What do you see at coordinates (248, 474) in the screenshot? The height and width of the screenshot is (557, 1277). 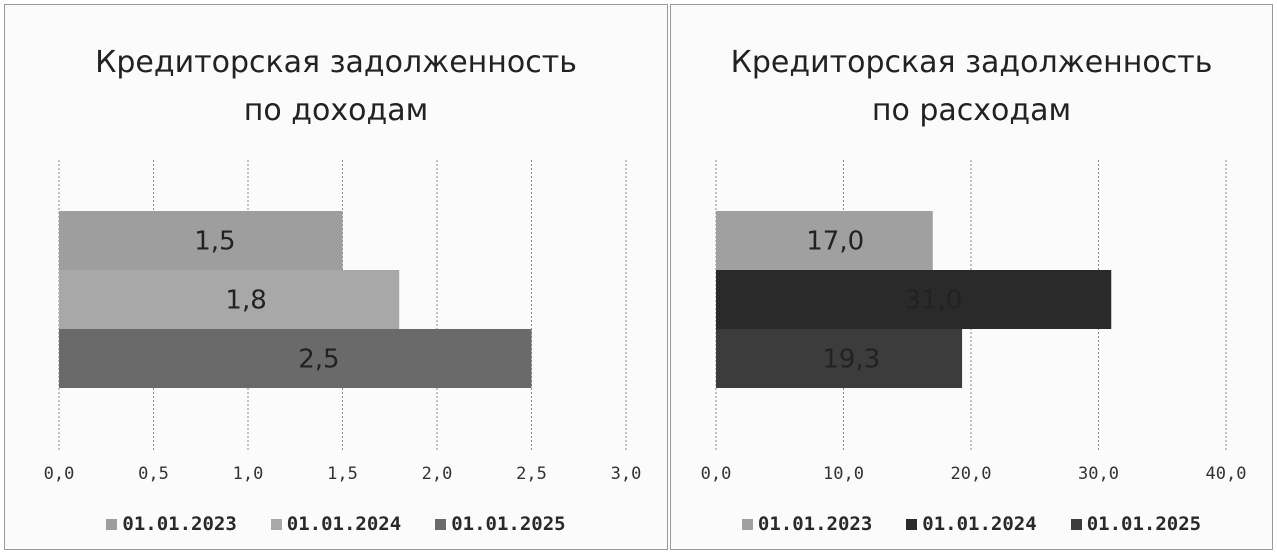 I see `x-tick-label: 1,0` at bounding box center [248, 474].